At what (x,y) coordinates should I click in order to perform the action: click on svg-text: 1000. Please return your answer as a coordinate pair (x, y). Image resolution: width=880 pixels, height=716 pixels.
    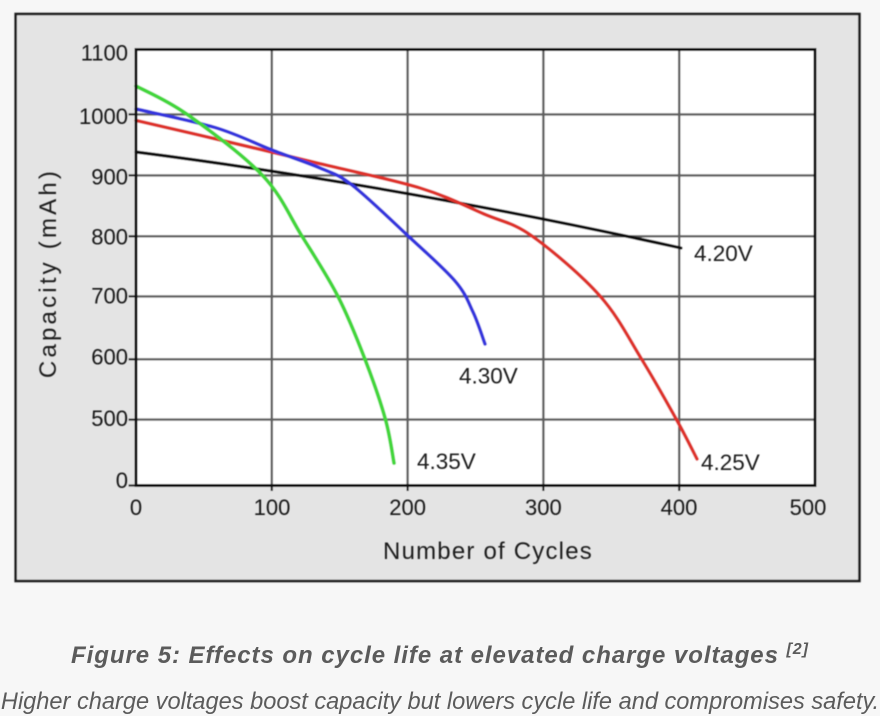
    Looking at the image, I should click on (103, 116).